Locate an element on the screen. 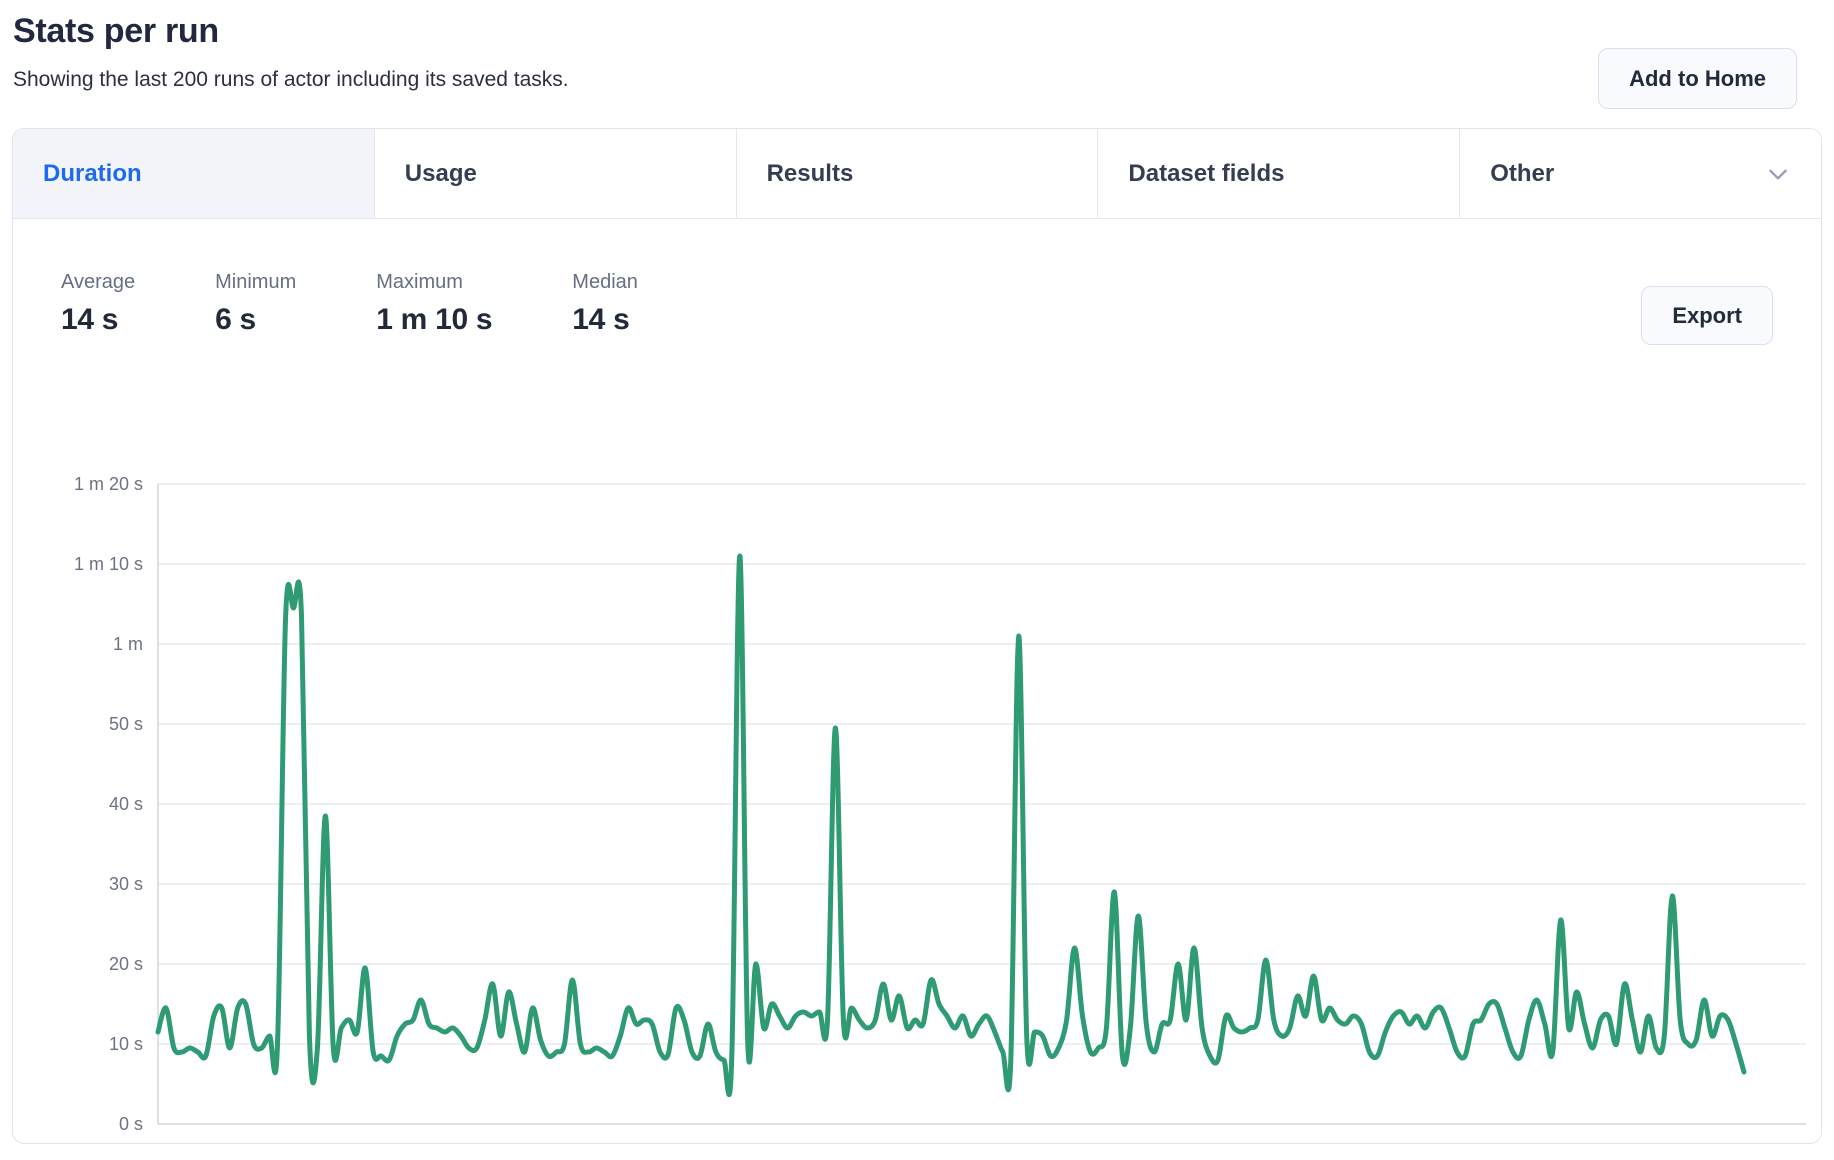  stat-average-value: 14 s is located at coordinates (90, 319).